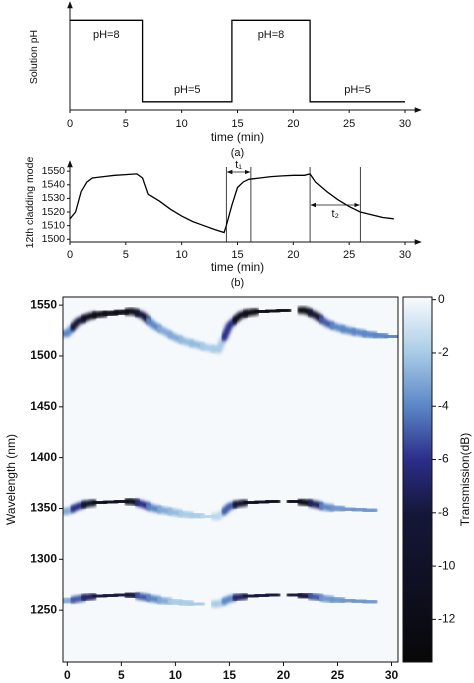  What do you see at coordinates (30, 203) in the screenshot?
I see `y-axis-label: 12th cladding mode` at bounding box center [30, 203].